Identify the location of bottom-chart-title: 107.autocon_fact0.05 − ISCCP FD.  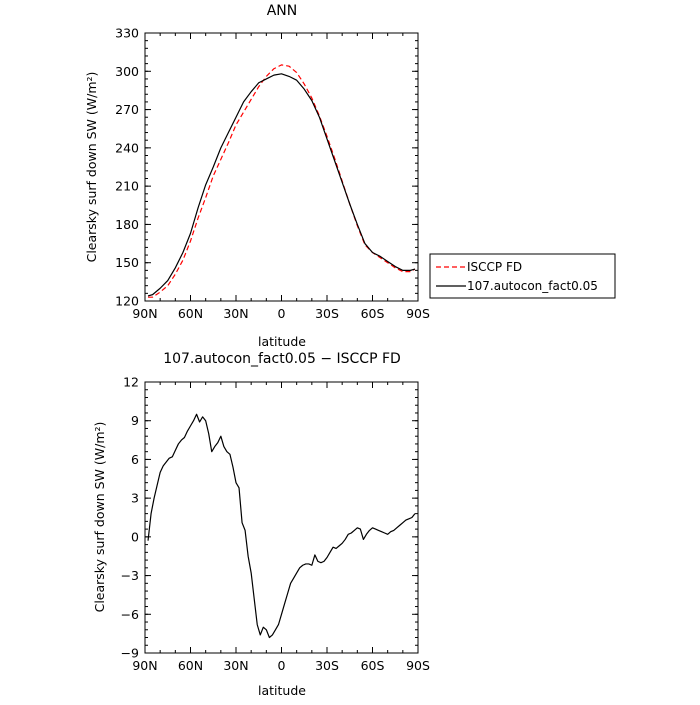
(282, 359).